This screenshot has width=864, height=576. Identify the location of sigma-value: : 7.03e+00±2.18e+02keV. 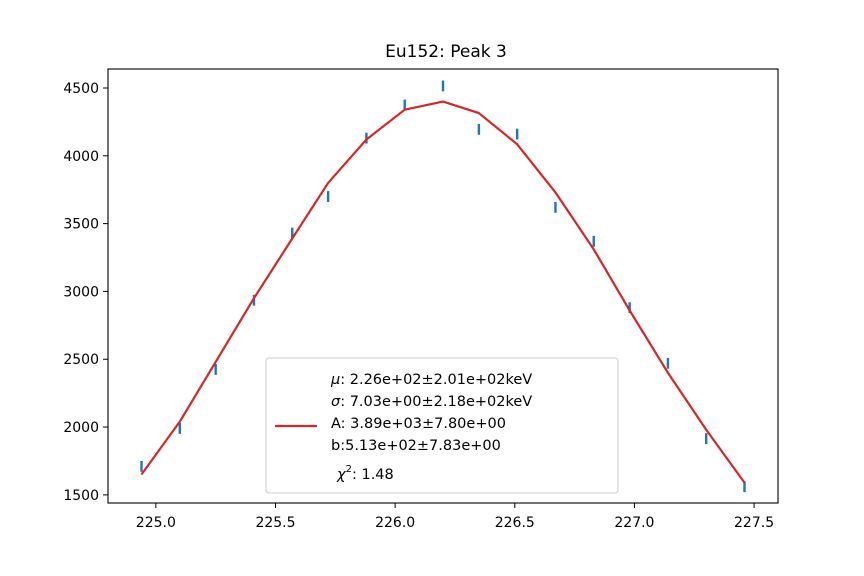
(436, 402).